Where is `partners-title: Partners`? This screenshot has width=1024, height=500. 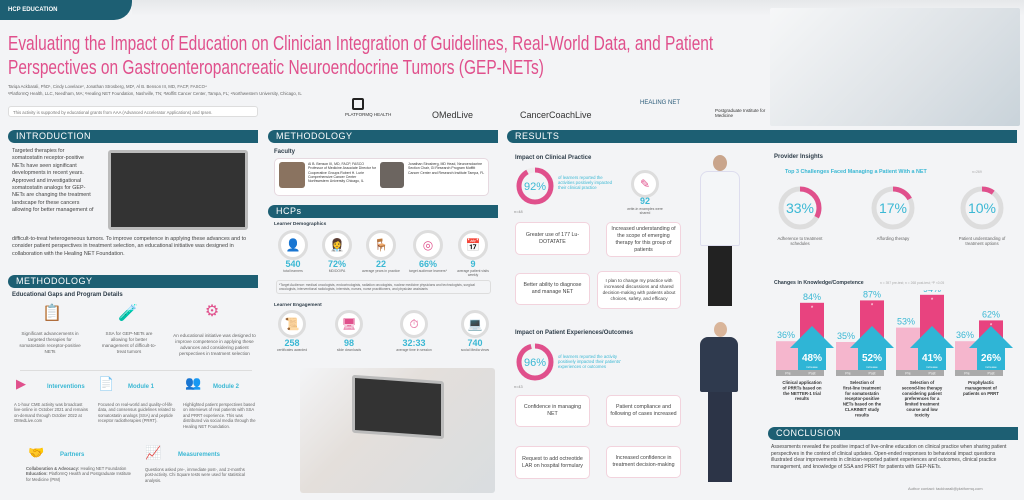
partners-title: Partners is located at coordinates (72, 455).